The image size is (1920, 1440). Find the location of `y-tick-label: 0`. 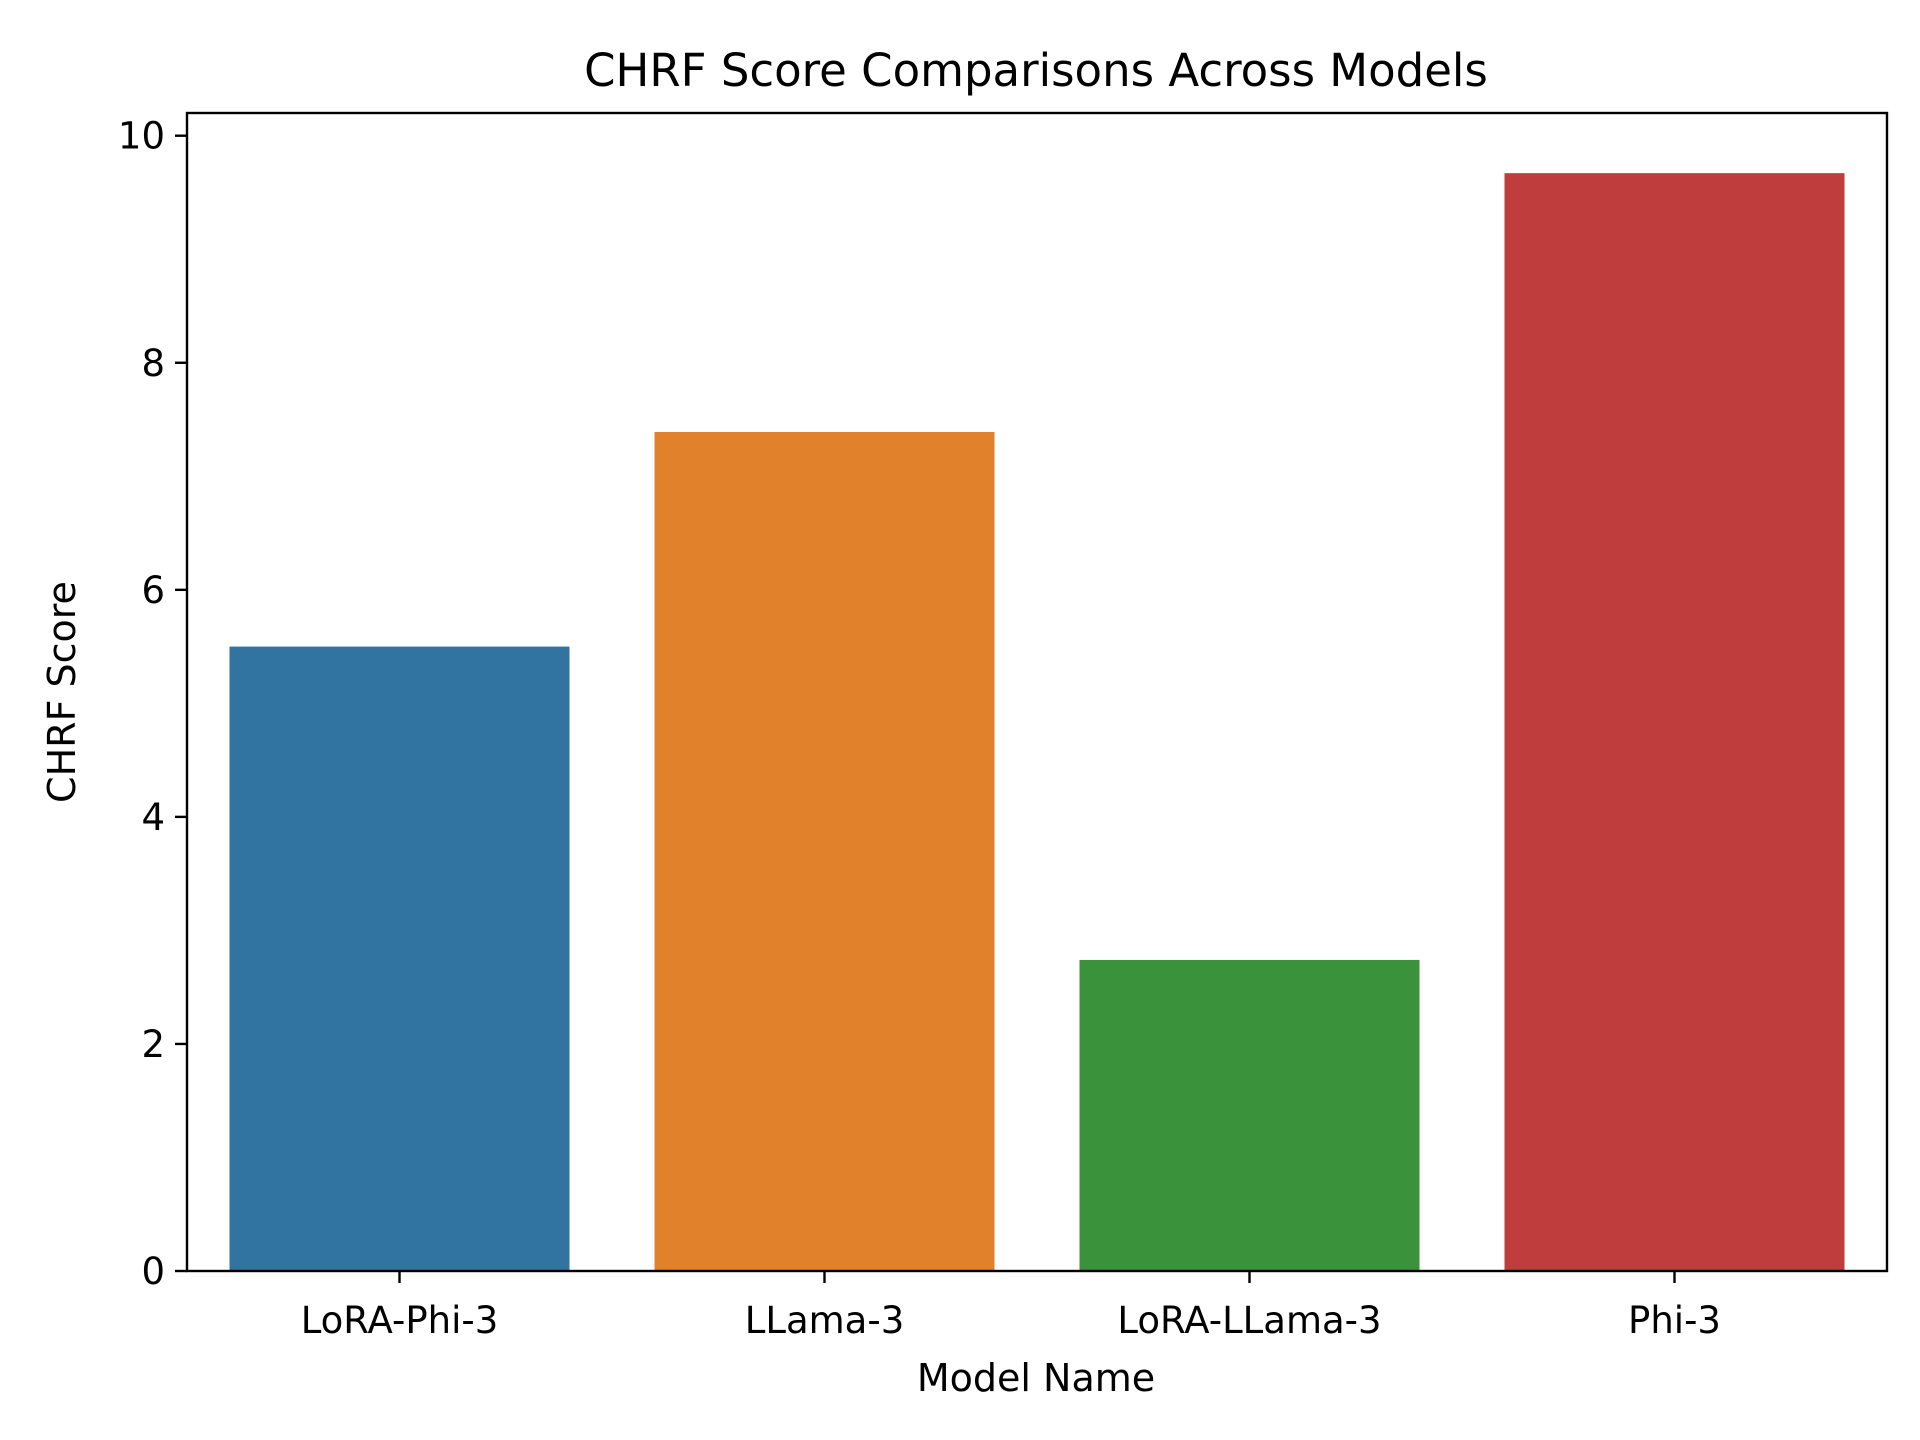

y-tick-label: 0 is located at coordinates (153, 1271).